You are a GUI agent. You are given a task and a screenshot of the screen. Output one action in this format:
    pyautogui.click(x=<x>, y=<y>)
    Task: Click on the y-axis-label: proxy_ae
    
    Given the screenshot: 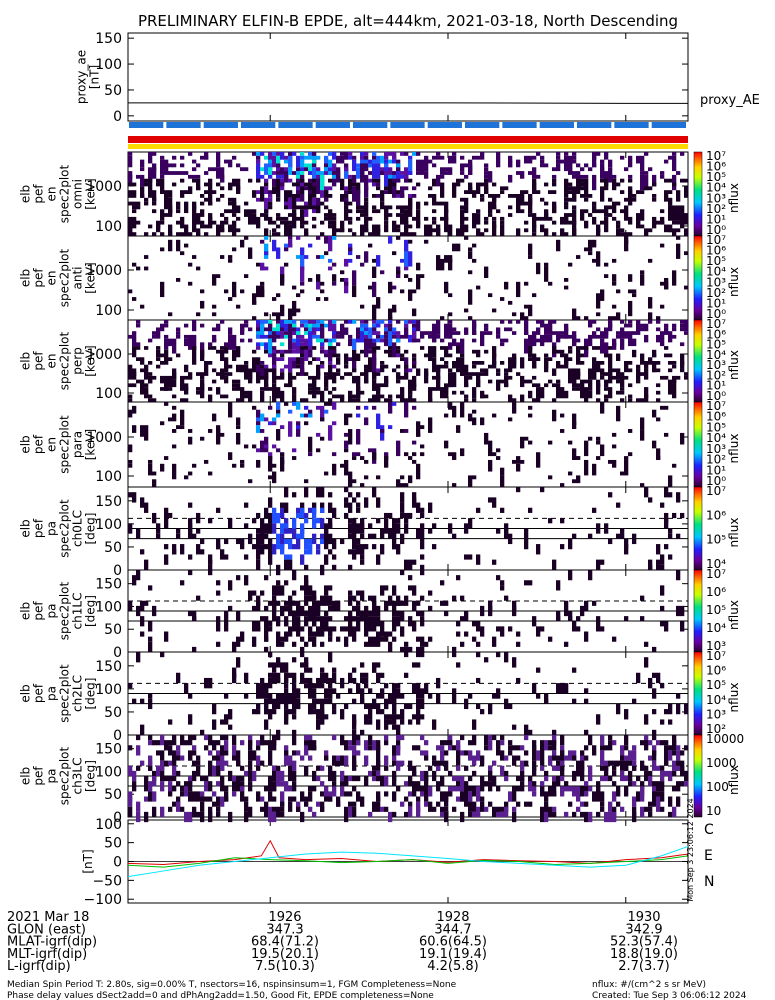 What is the action you would take?
    pyautogui.click(x=82, y=77)
    